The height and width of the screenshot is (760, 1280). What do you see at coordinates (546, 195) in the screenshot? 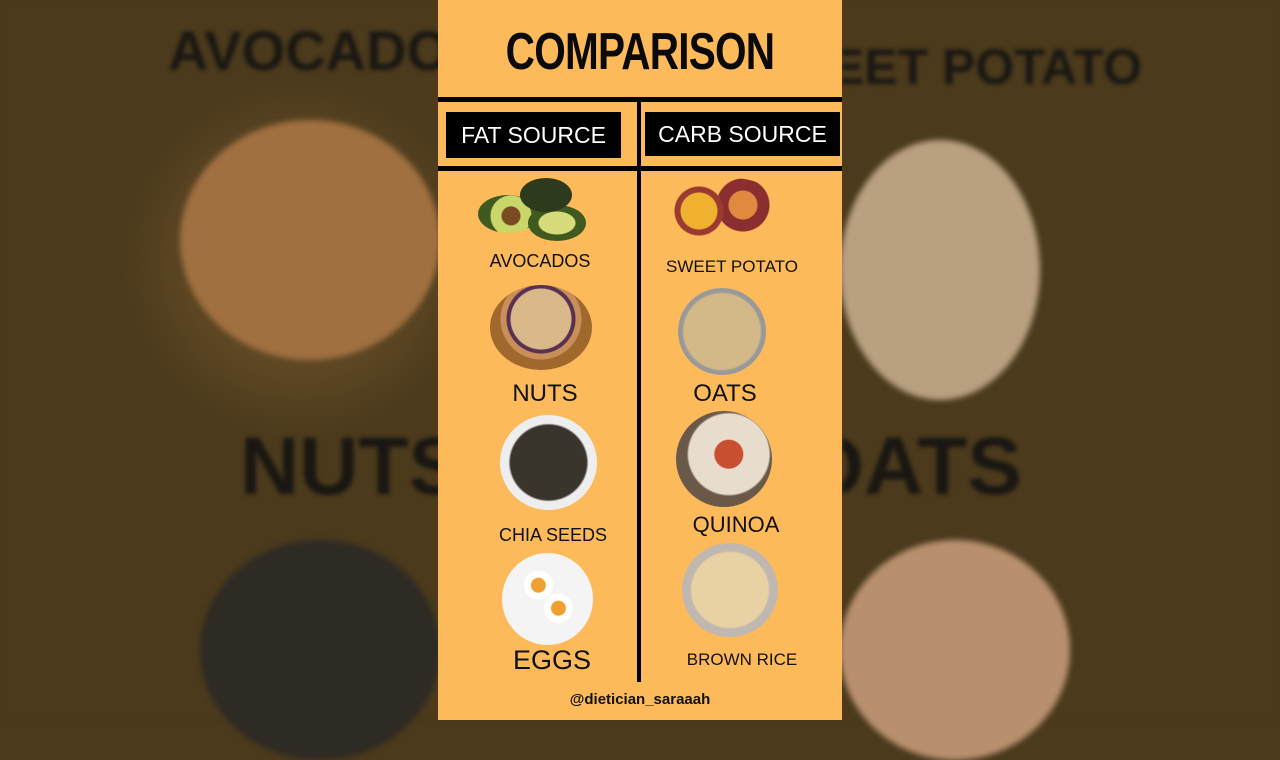
I see `avocado-image` at bounding box center [546, 195].